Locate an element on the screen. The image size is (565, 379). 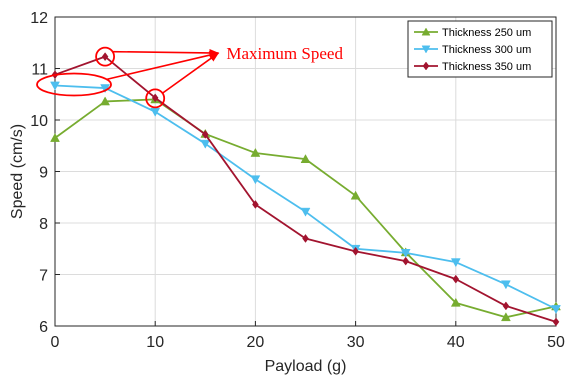
y-axis: 6 7 8 9 10 11 12 is located at coordinates (45, 173).